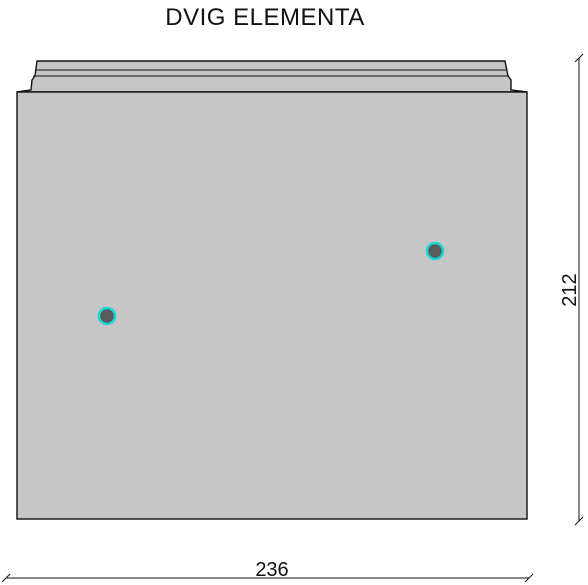 The image size is (588, 585). I want to click on width-dimension-label: 236, so click(271, 570).